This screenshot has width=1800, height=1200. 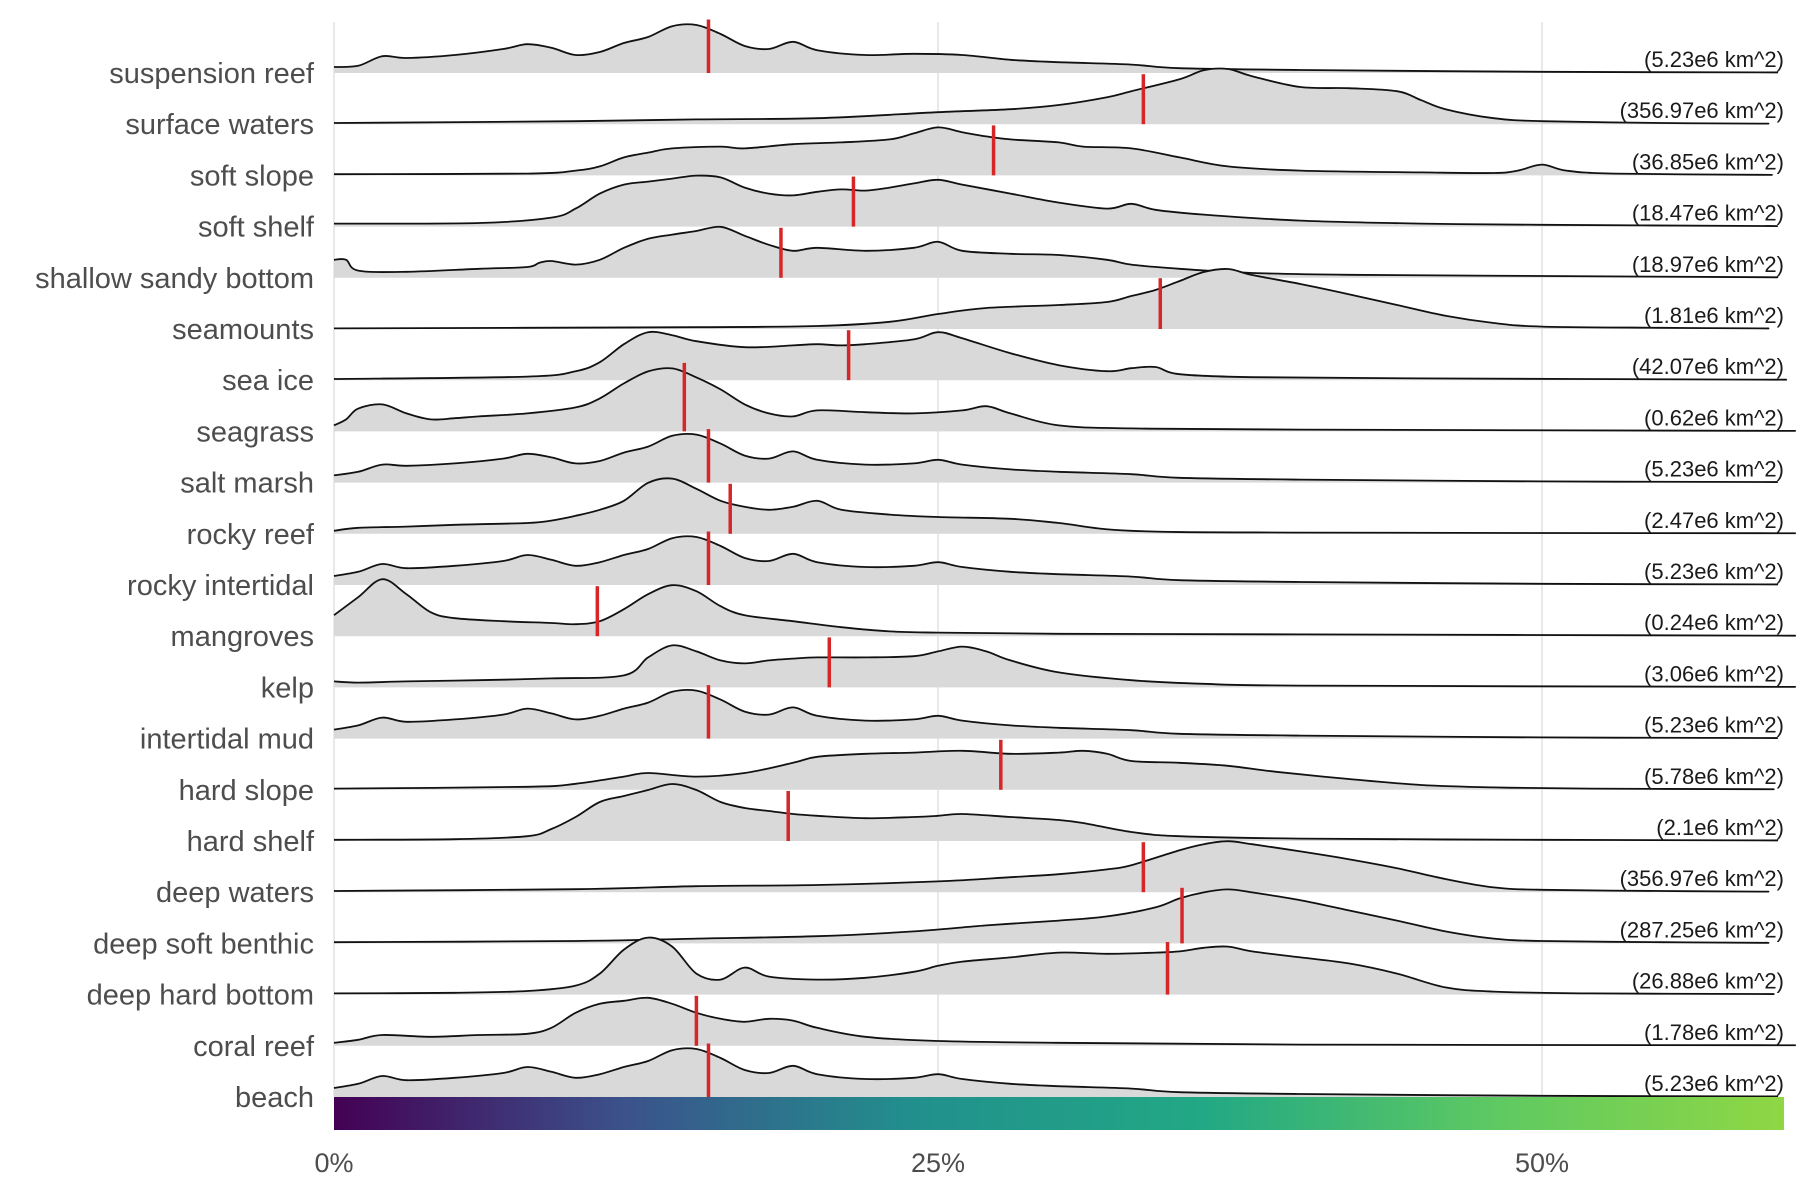 What do you see at coordinates (203, 944) in the screenshot?
I see `category-label-deep-soft-benthic: deep soft benthic` at bounding box center [203, 944].